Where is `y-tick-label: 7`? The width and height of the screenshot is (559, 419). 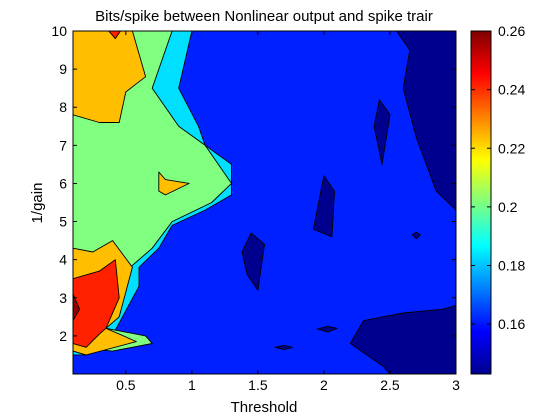
y-tick-label: 7 is located at coordinates (63, 145).